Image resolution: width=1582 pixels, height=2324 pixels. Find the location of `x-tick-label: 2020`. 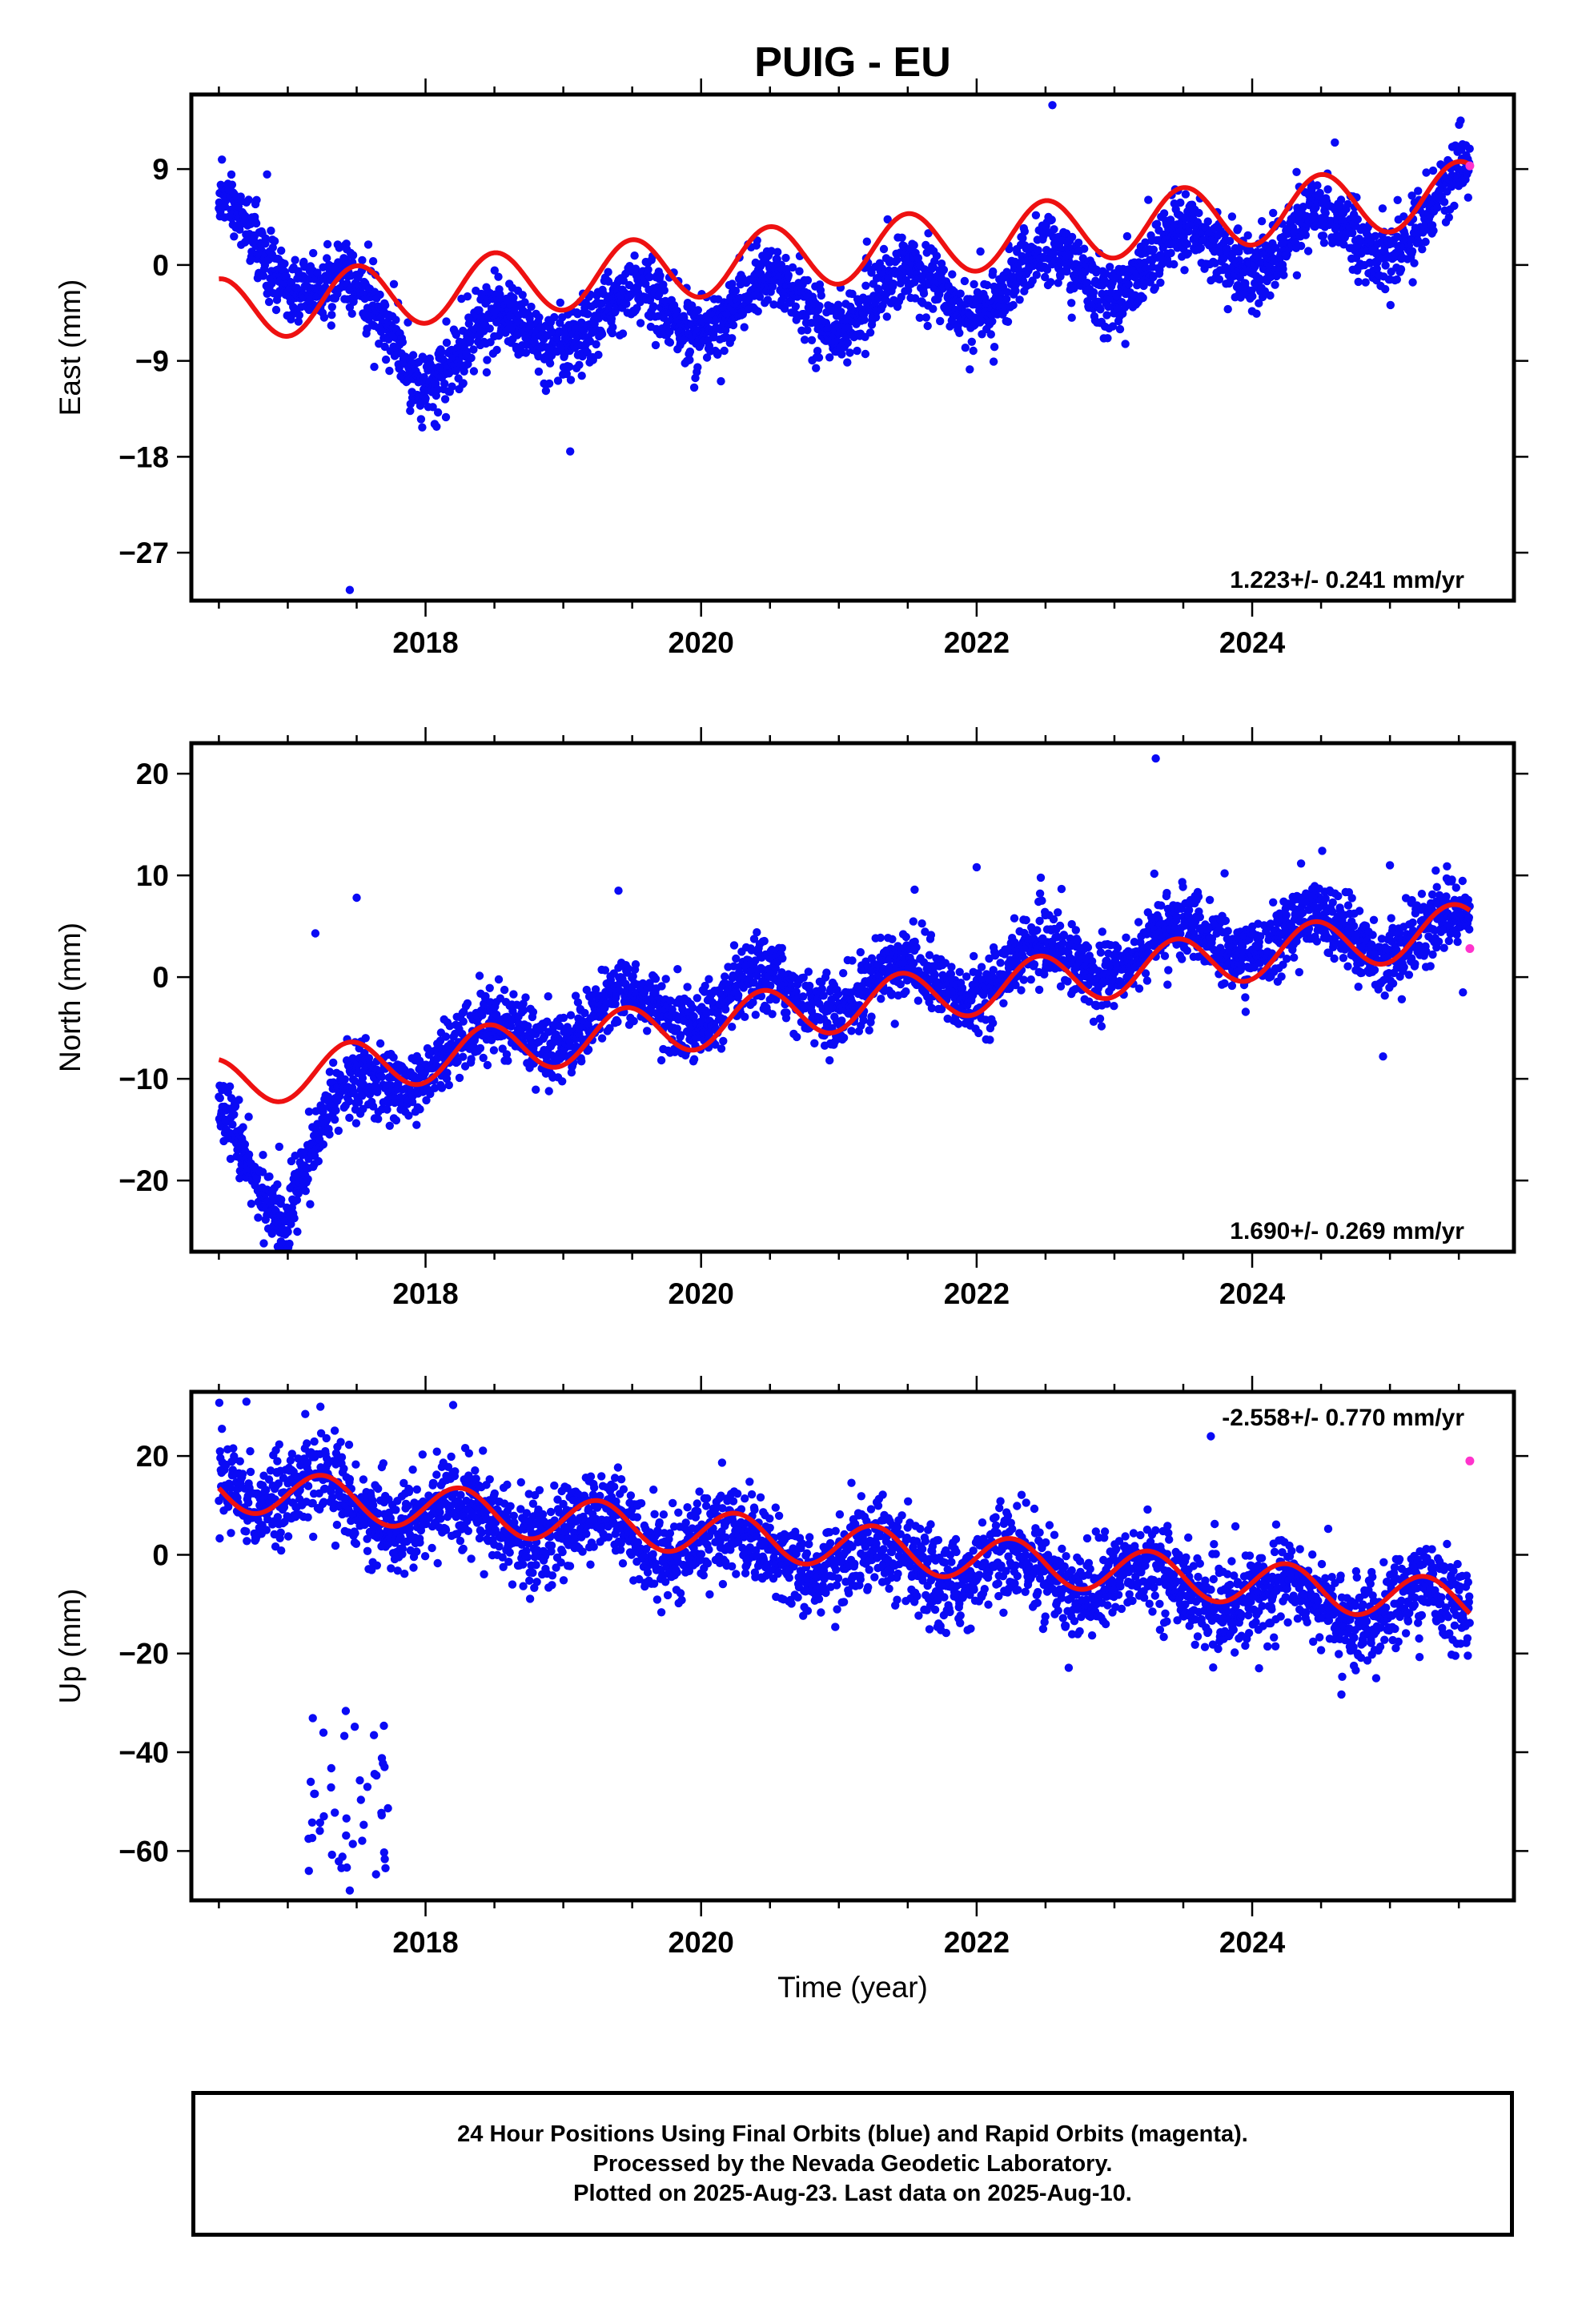

x-tick-label: 2020 is located at coordinates (701, 642).